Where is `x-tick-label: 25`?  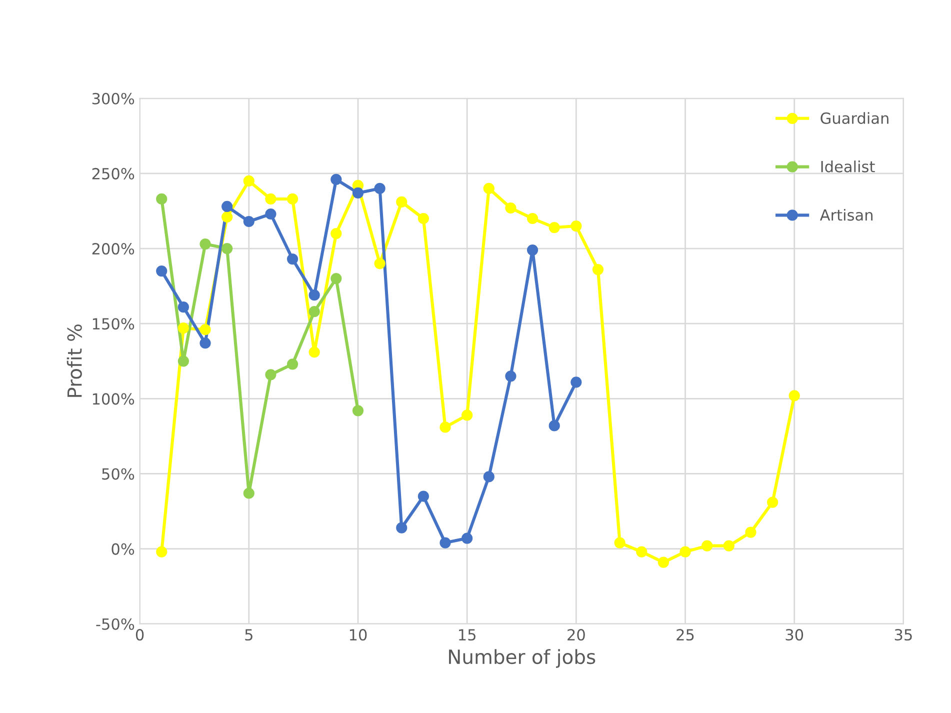
x-tick-label: 25 is located at coordinates (685, 635).